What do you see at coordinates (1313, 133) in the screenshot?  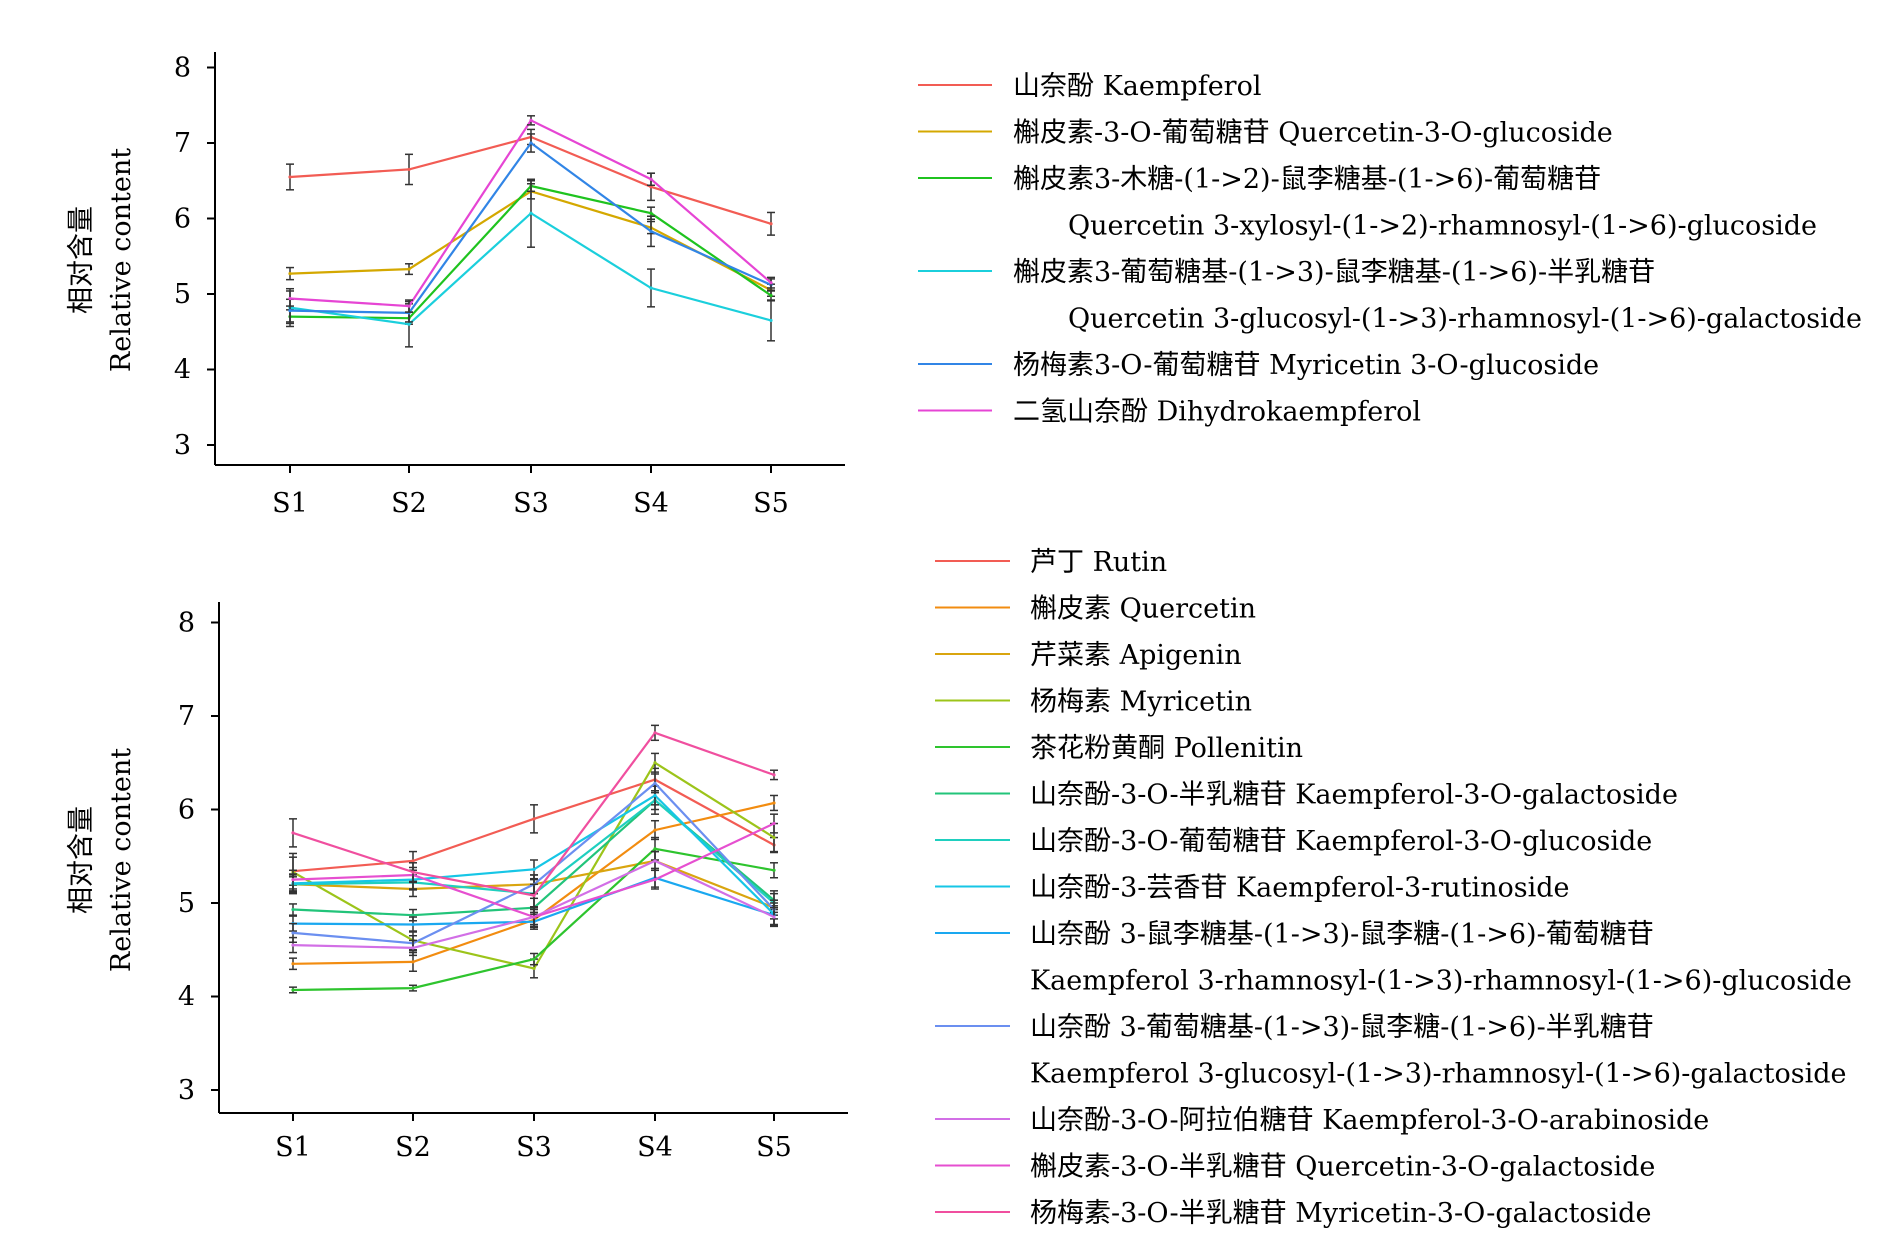 I see `legend-label: 槲皮素-3-O-葡萄糖苷 Quercetin-3-O-glucoside` at bounding box center [1313, 133].